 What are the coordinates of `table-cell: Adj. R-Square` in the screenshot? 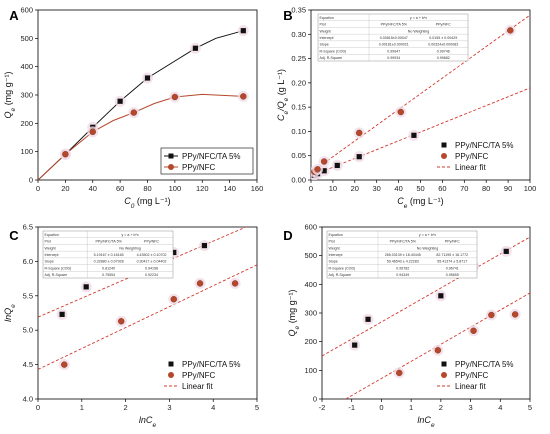 It's located at (340, 275).